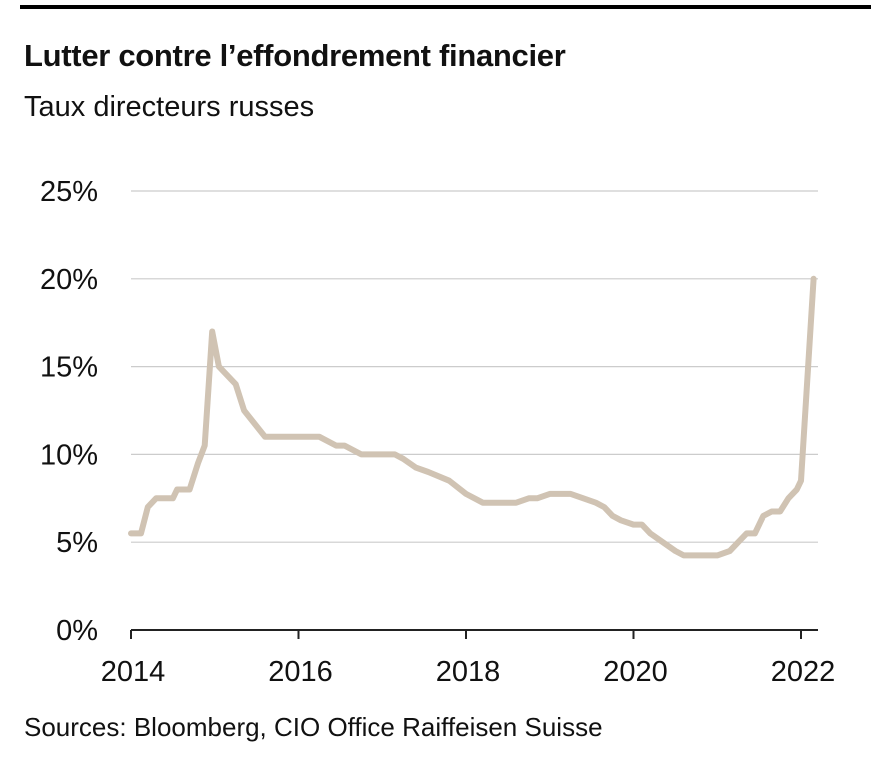 The height and width of the screenshot is (767, 881). What do you see at coordinates (69, 192) in the screenshot?
I see `y-tick-label: 25%` at bounding box center [69, 192].